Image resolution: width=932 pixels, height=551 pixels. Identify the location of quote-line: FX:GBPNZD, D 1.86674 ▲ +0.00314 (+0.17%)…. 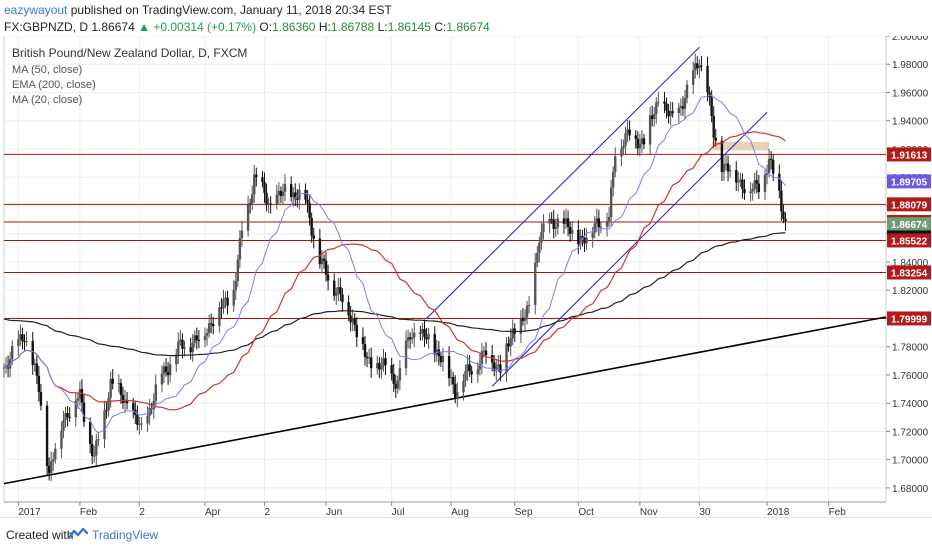
(247, 27).